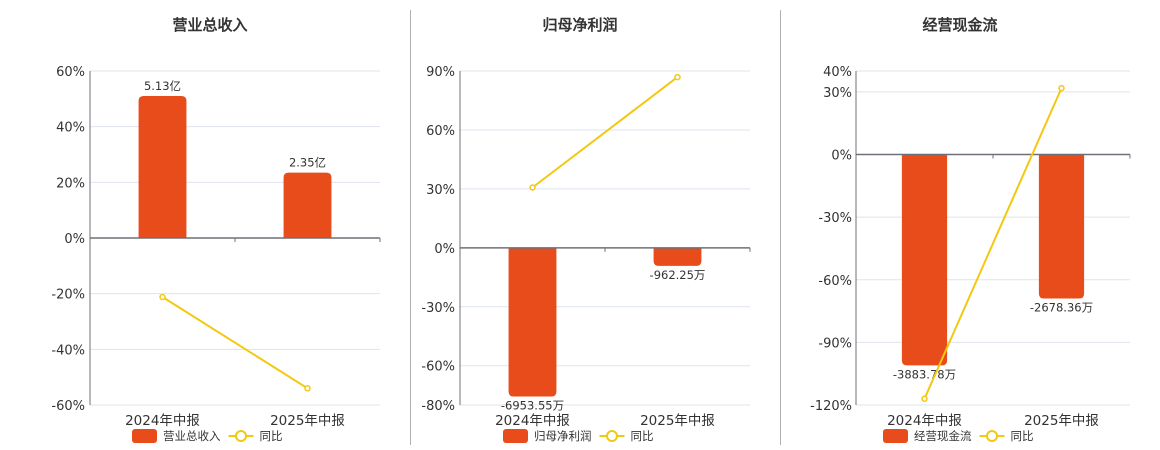 The width and height of the screenshot is (1160, 450). What do you see at coordinates (438, 406) in the screenshot?
I see `y-tick-label: -80%` at bounding box center [438, 406].